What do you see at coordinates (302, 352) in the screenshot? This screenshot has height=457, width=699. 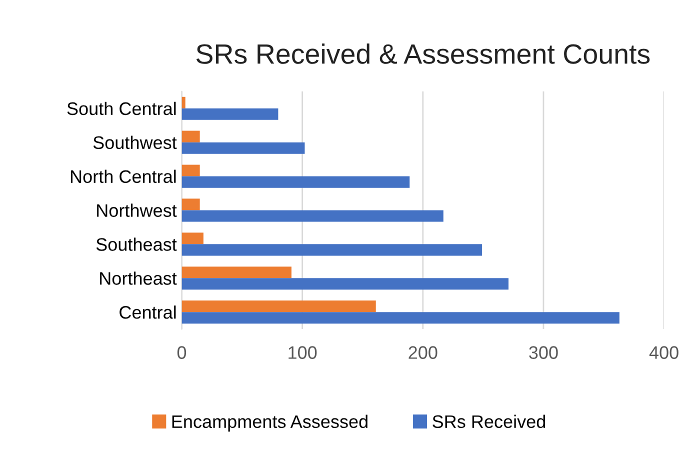 I see `x-tick-label: 100` at bounding box center [302, 352].